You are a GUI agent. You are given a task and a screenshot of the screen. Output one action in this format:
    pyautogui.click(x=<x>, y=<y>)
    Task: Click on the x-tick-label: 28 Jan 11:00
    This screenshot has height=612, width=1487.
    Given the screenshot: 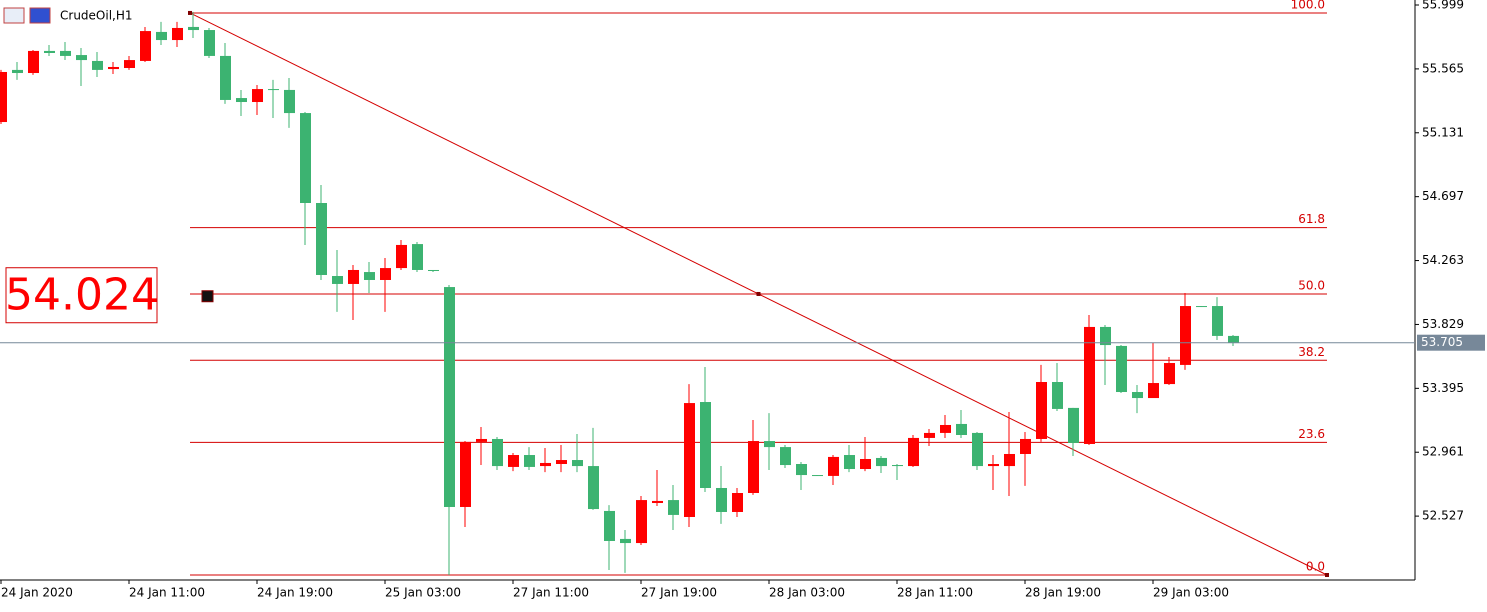 What is the action you would take?
    pyautogui.click(x=935, y=593)
    